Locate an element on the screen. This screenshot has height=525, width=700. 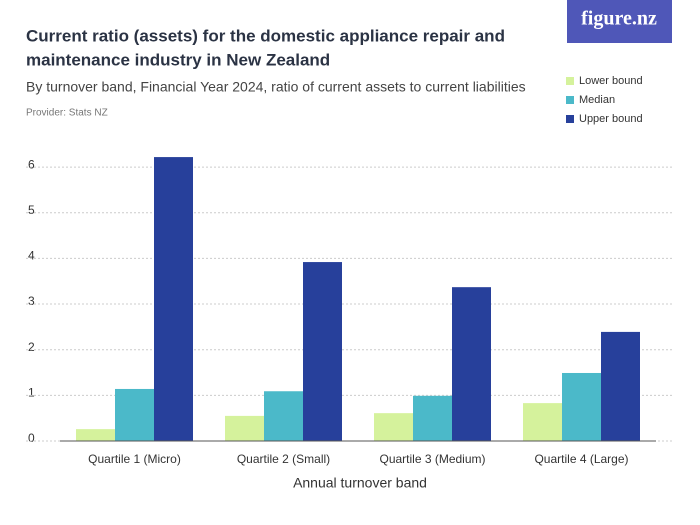
y-tick-label: 0 is located at coordinates (31, 438).